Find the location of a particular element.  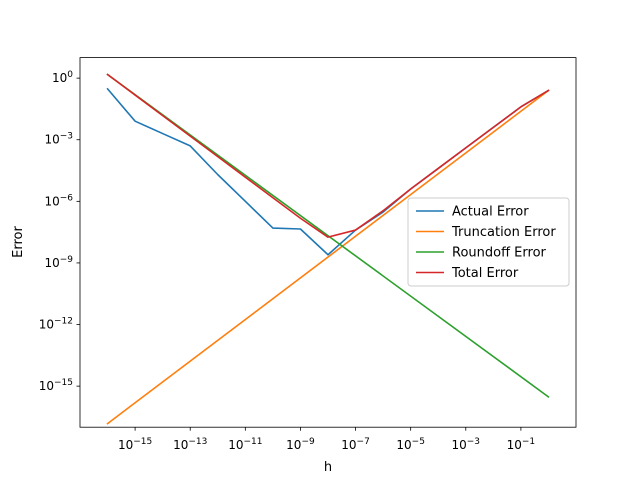

legend-entry-label: Roundoff Error is located at coordinates (499, 253).